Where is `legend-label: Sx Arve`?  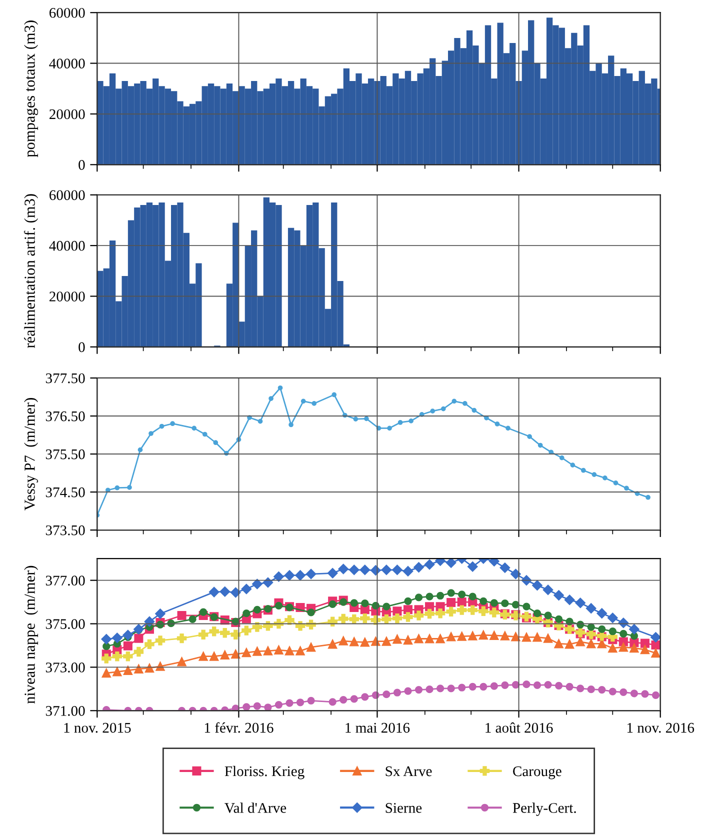 legend-label: Sx Arve is located at coordinates (409, 771).